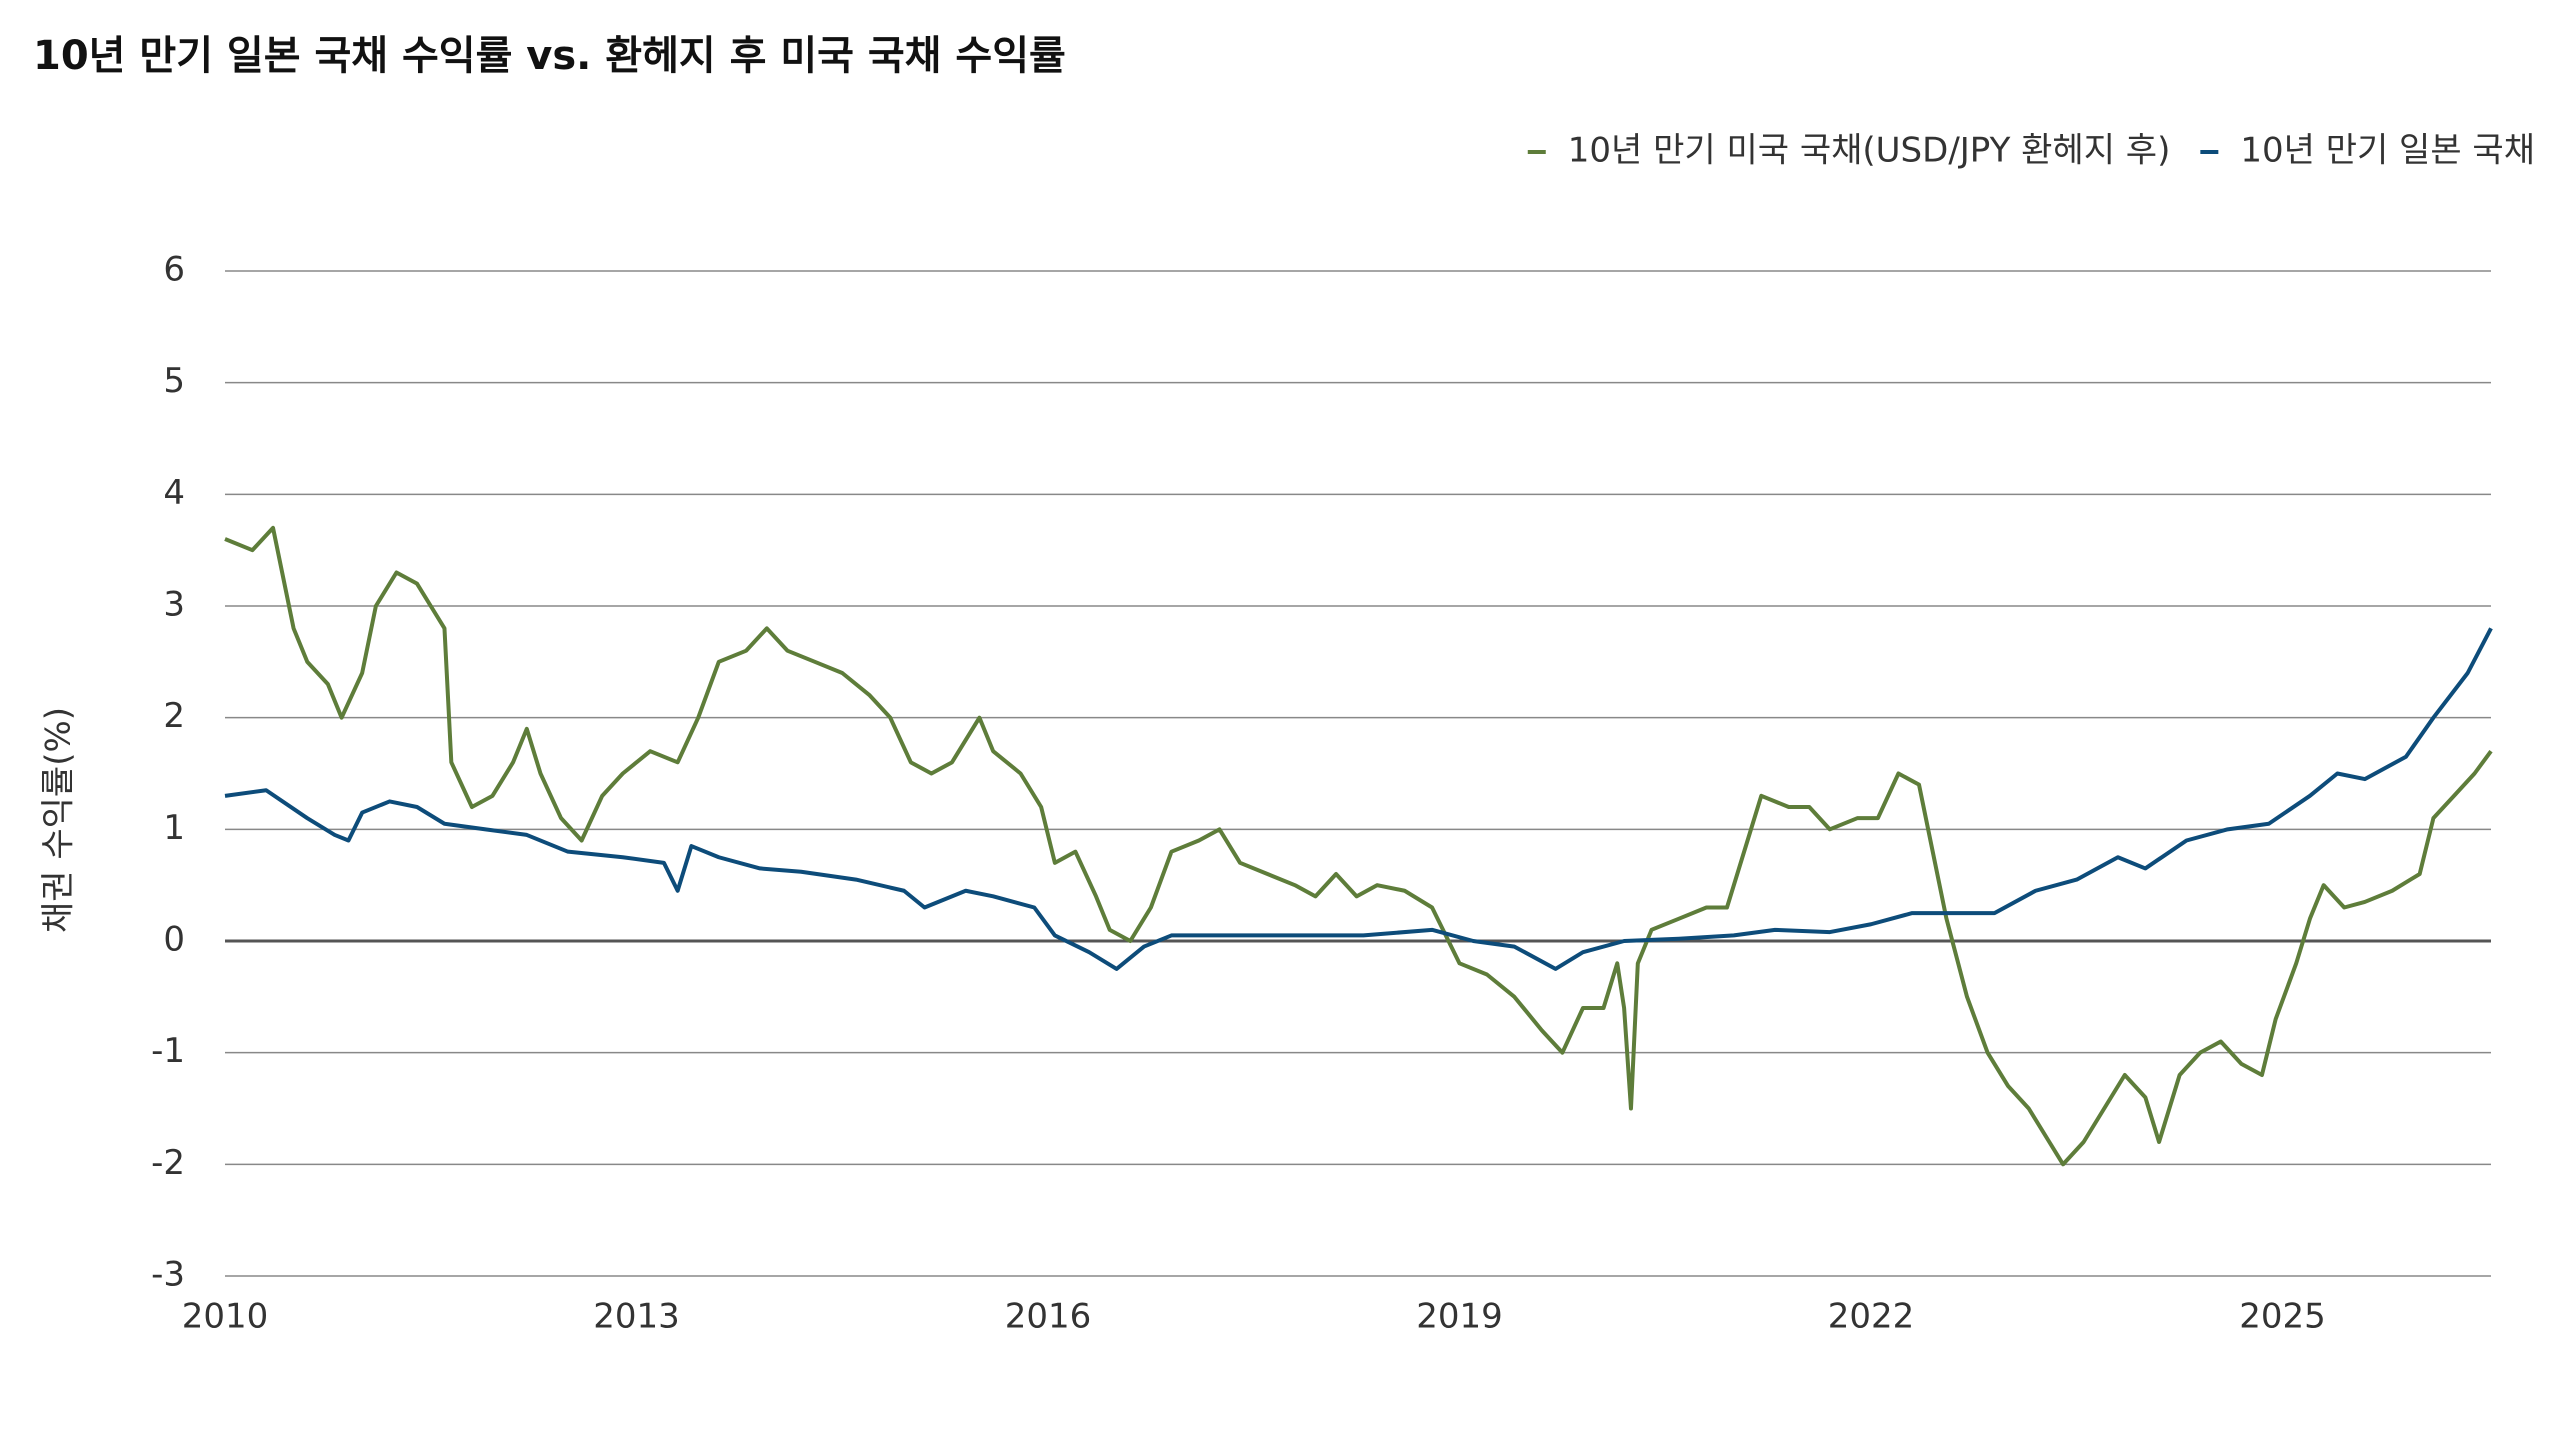 The image size is (2560, 1440). What do you see at coordinates (174, 605) in the screenshot?
I see `y-tick-label: 3` at bounding box center [174, 605].